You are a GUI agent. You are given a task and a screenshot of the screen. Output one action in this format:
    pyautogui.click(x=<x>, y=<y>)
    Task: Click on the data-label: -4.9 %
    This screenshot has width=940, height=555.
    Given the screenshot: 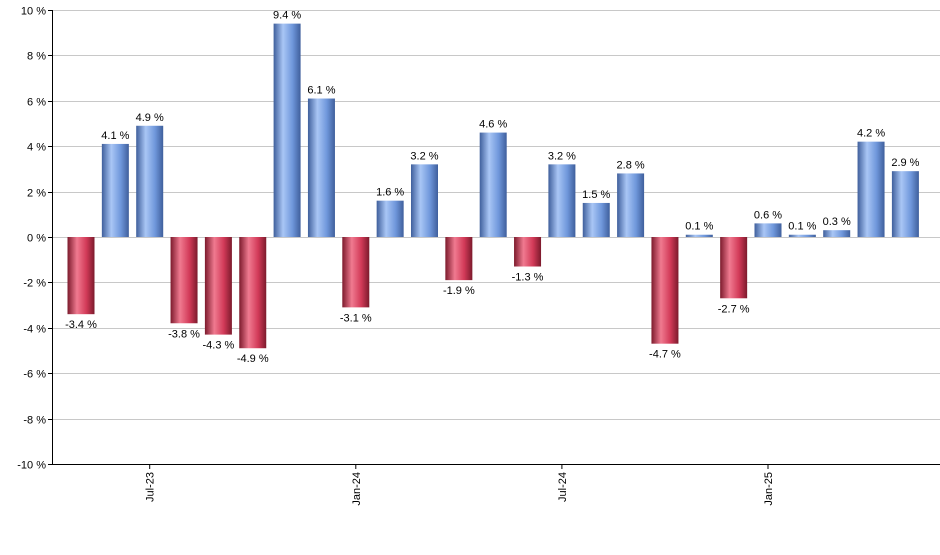 What is the action you would take?
    pyautogui.click(x=253, y=359)
    